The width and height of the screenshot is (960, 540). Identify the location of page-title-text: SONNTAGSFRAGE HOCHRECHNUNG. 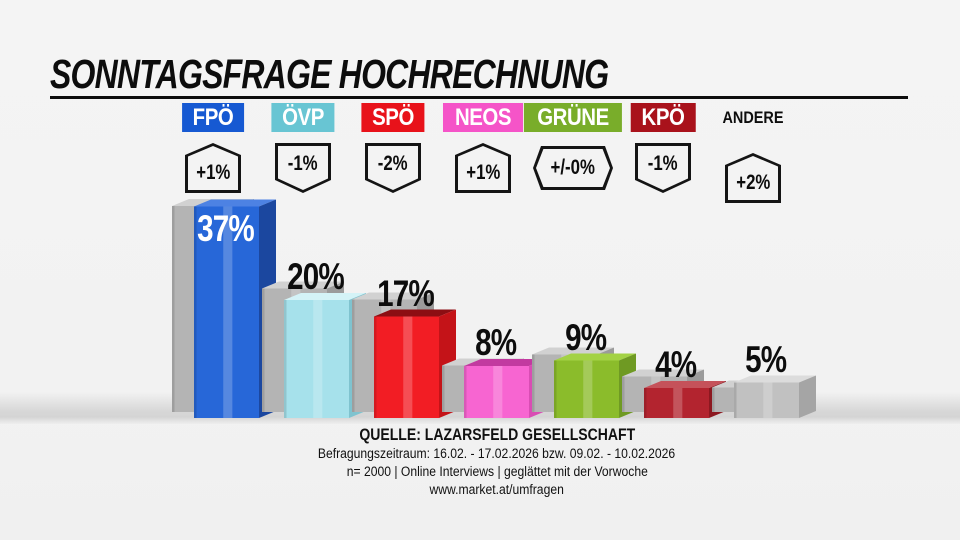
(329, 74).